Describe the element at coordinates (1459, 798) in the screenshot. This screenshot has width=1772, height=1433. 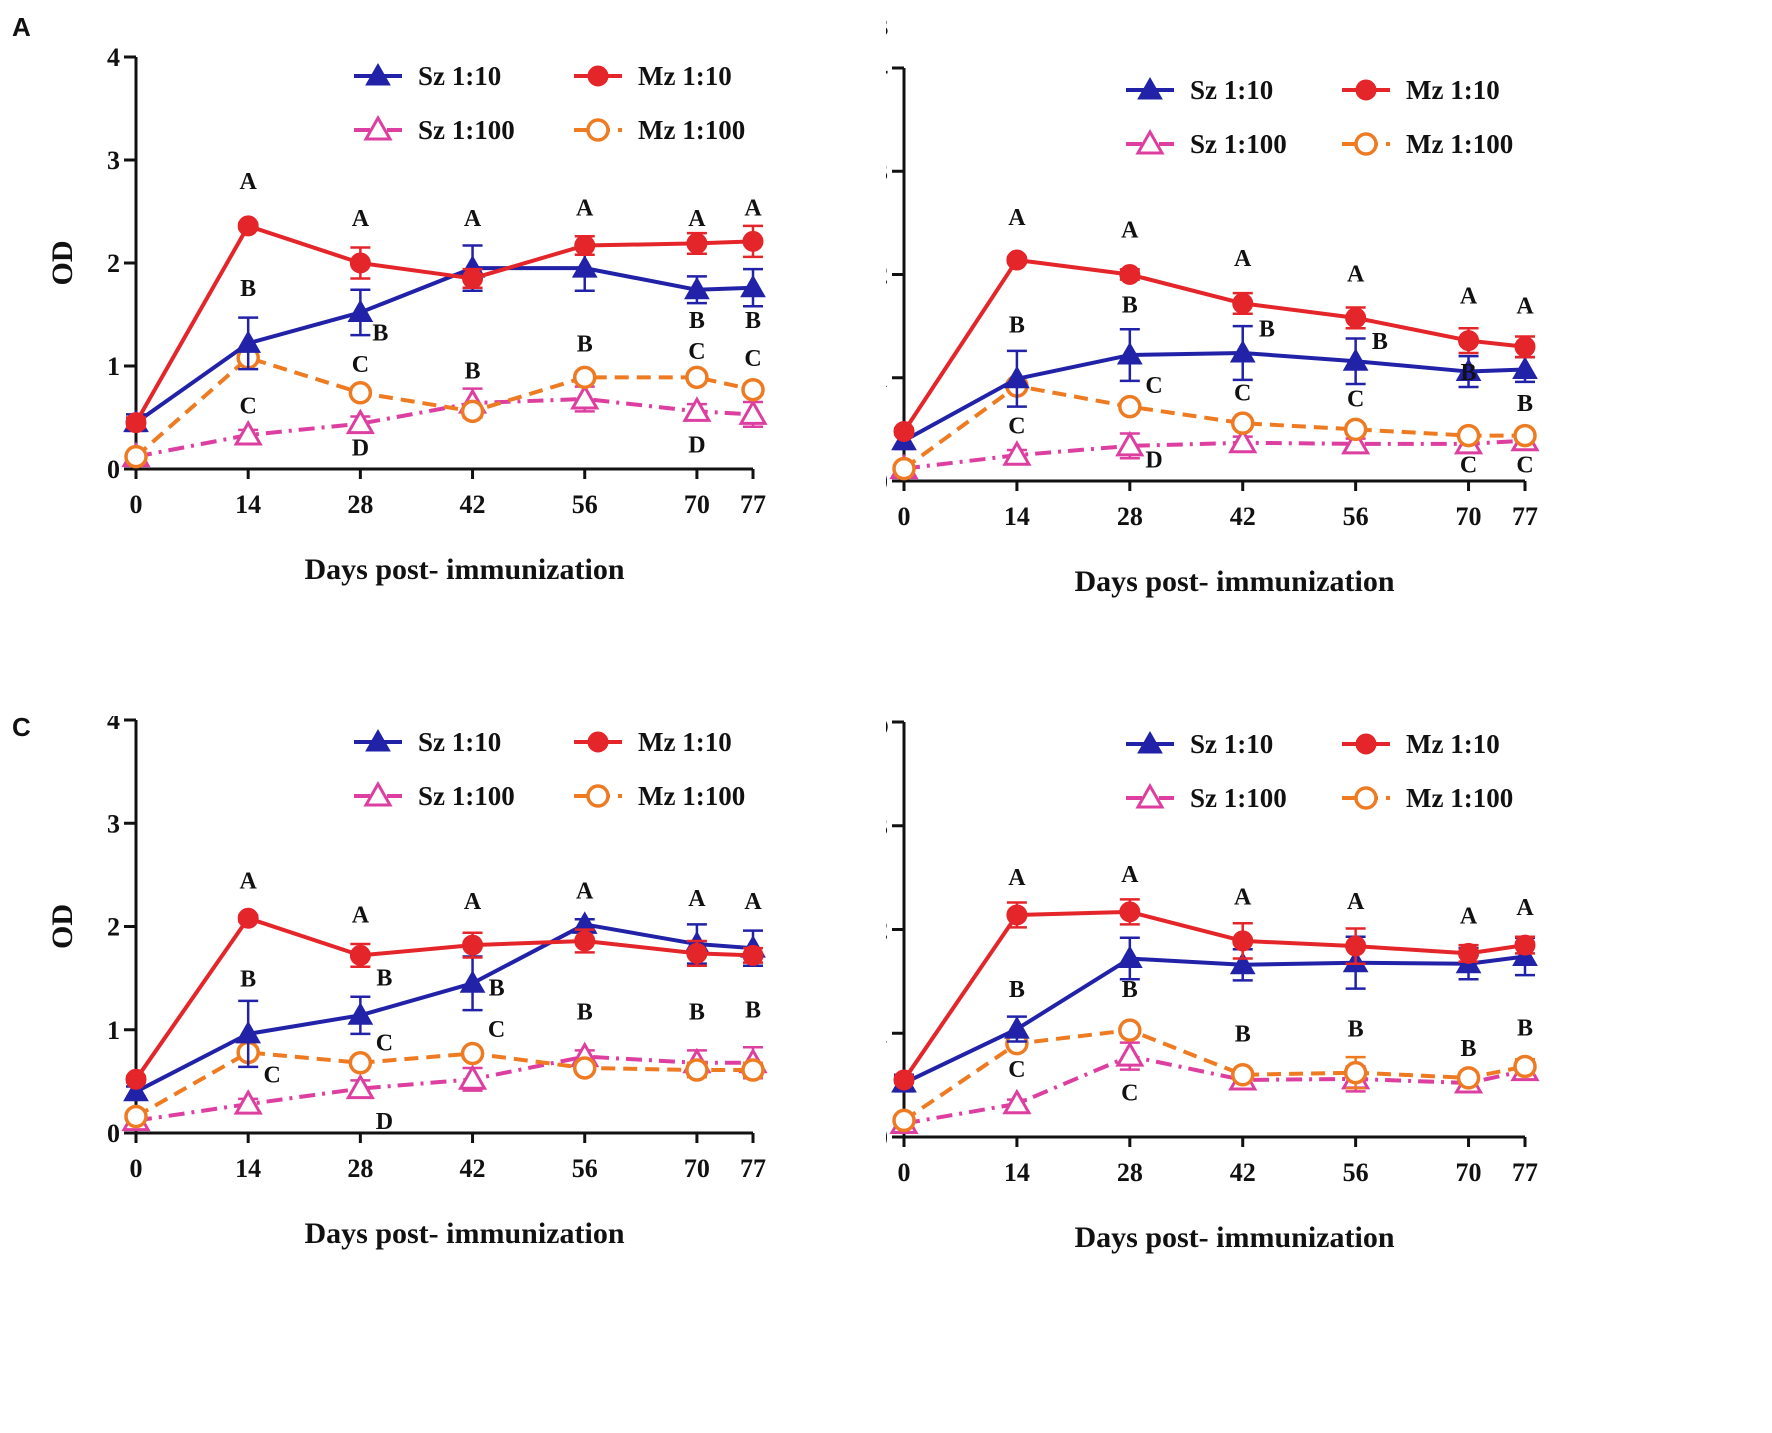
I see `legend-label: Mz 1:100` at that location.